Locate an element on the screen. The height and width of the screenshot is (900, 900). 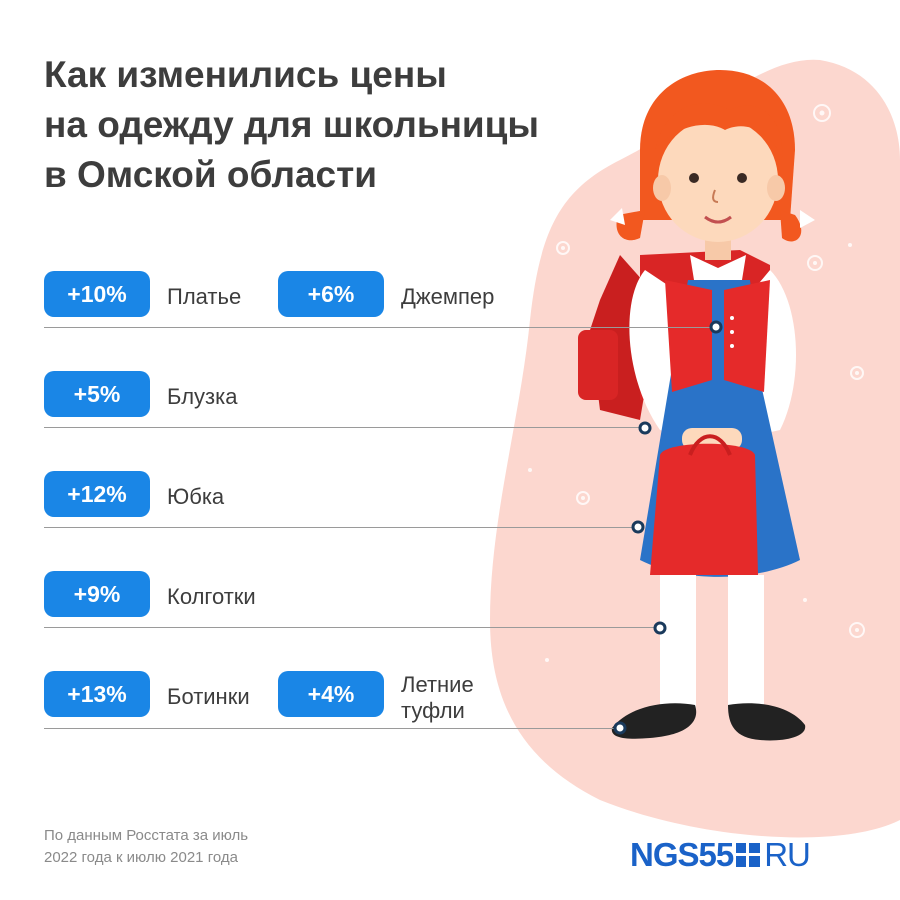
item-label-dress: Платье is located at coordinates (204, 296).